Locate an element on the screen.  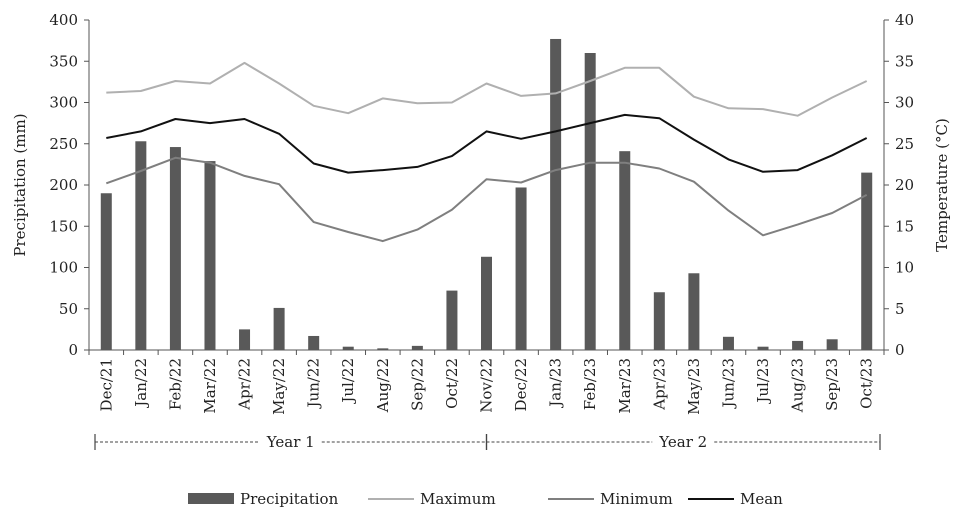
x-tick-label: Mar/22 is located at coordinates (210, 386).